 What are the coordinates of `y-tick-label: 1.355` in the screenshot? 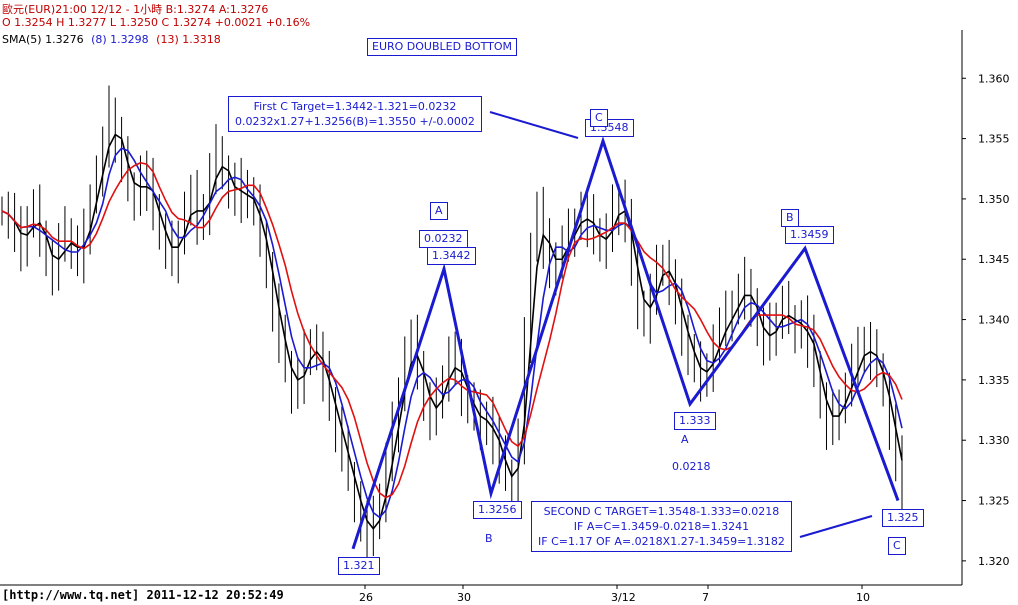 It's located at (994, 139).